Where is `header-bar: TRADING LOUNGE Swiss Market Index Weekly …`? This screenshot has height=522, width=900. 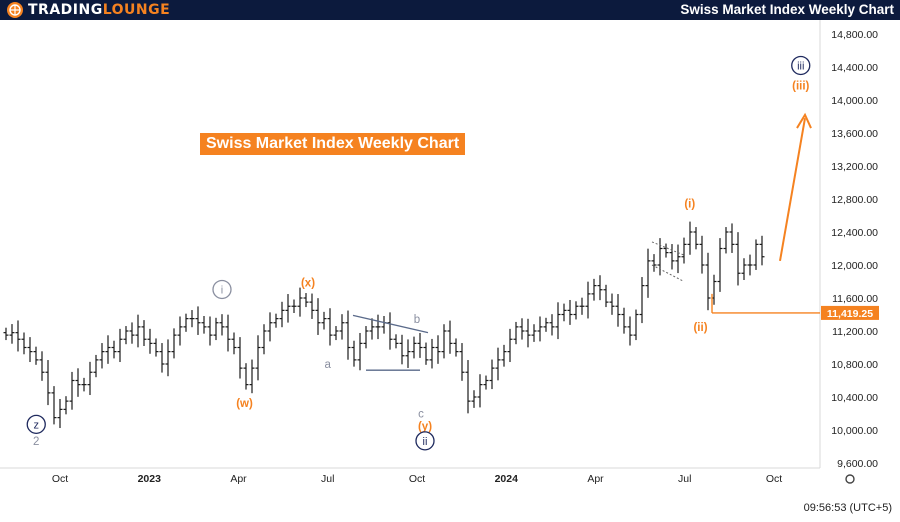
header-bar: TRADING LOUNGE Swiss Market Index Weekly … is located at coordinates (450, 10).